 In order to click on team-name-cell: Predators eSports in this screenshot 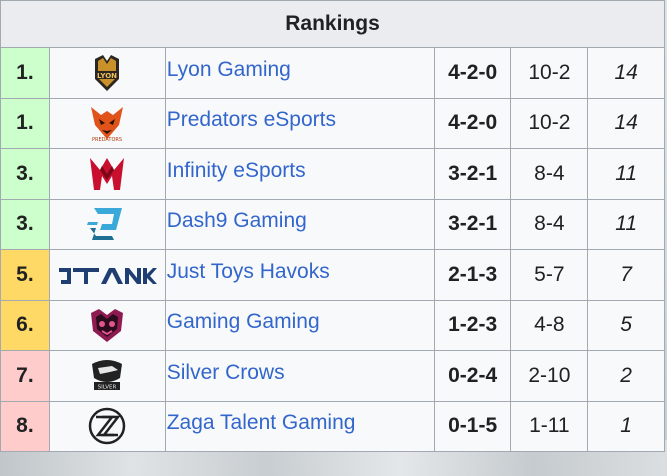, I will do `click(299, 123)`.